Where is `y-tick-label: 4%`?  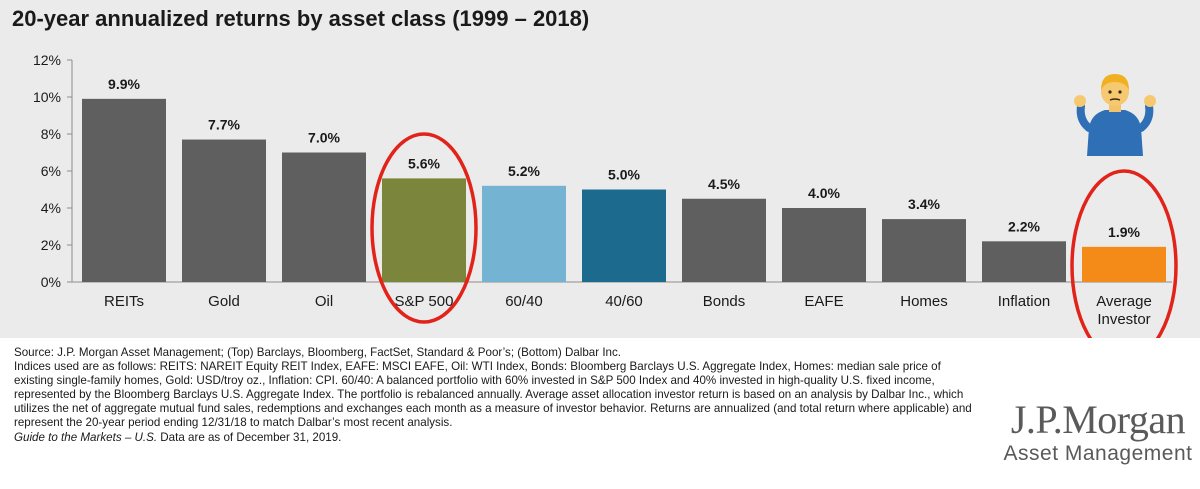 y-tick-label: 4% is located at coordinates (51, 208).